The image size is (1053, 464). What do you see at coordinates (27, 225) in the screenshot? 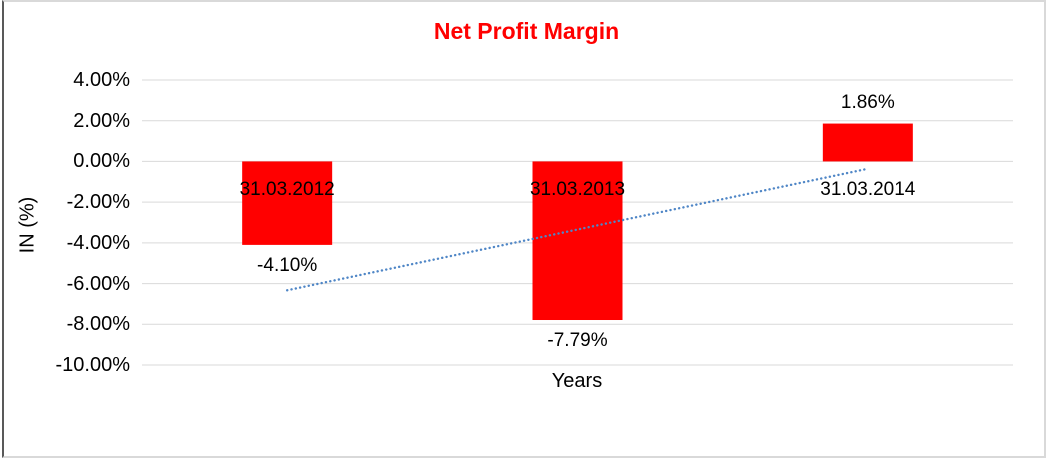
I see `y-axis-title: IN (%)` at bounding box center [27, 225].